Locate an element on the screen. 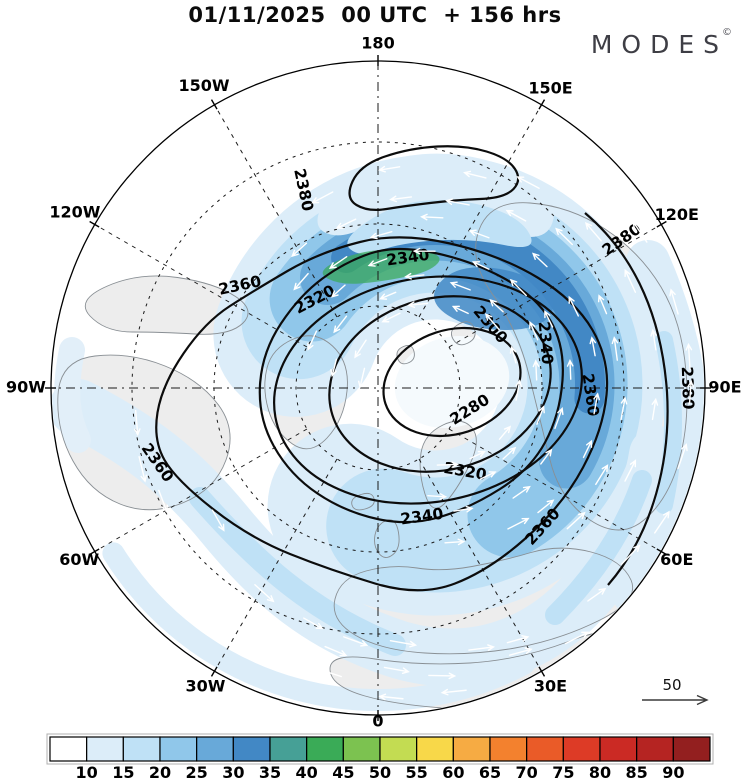 This screenshot has height=782, width=750. svg-text: 0 is located at coordinates (377, 721).